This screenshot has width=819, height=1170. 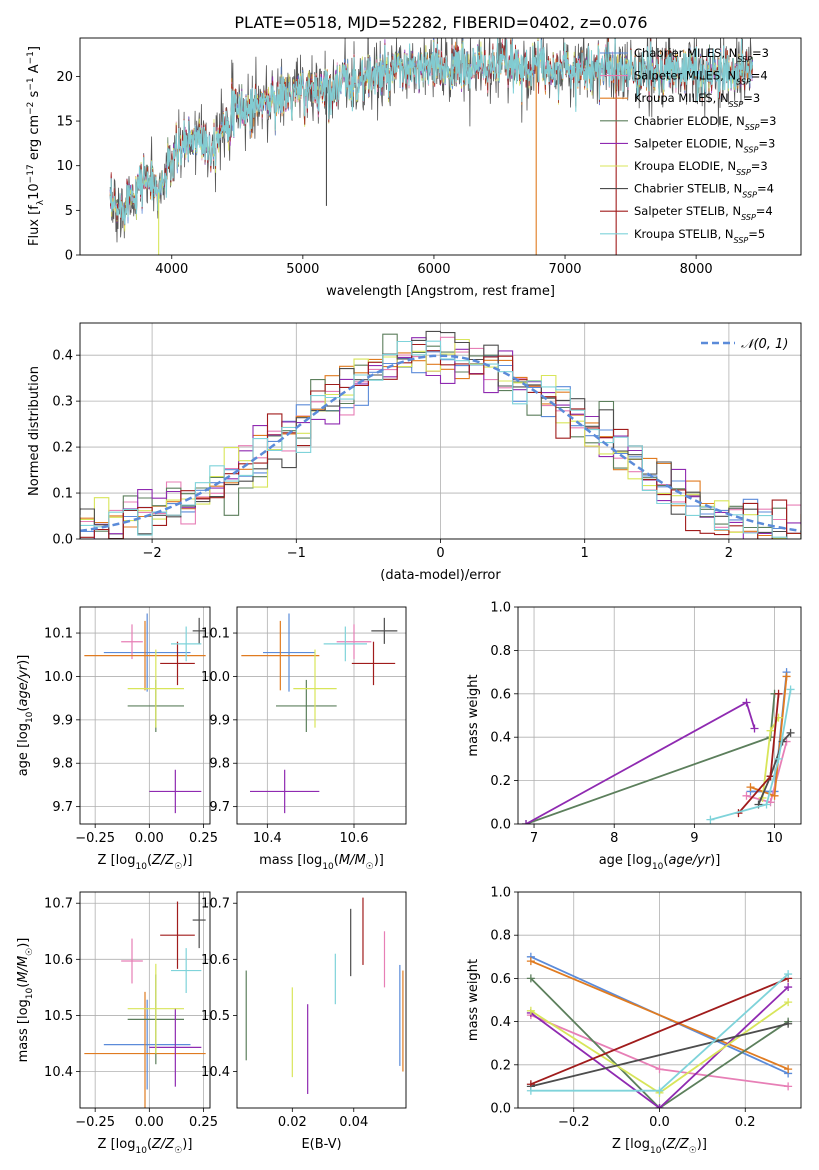 What do you see at coordinates (500, 651) in the screenshot?
I see `y-tick-label: 0.8` at bounding box center [500, 651].